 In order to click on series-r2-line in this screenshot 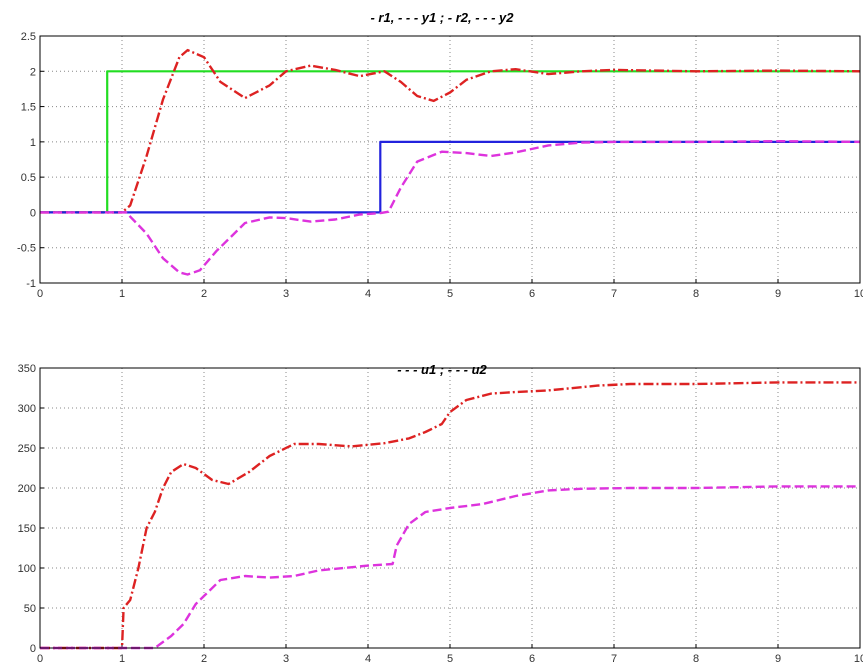, I will do `click(450, 177)`.